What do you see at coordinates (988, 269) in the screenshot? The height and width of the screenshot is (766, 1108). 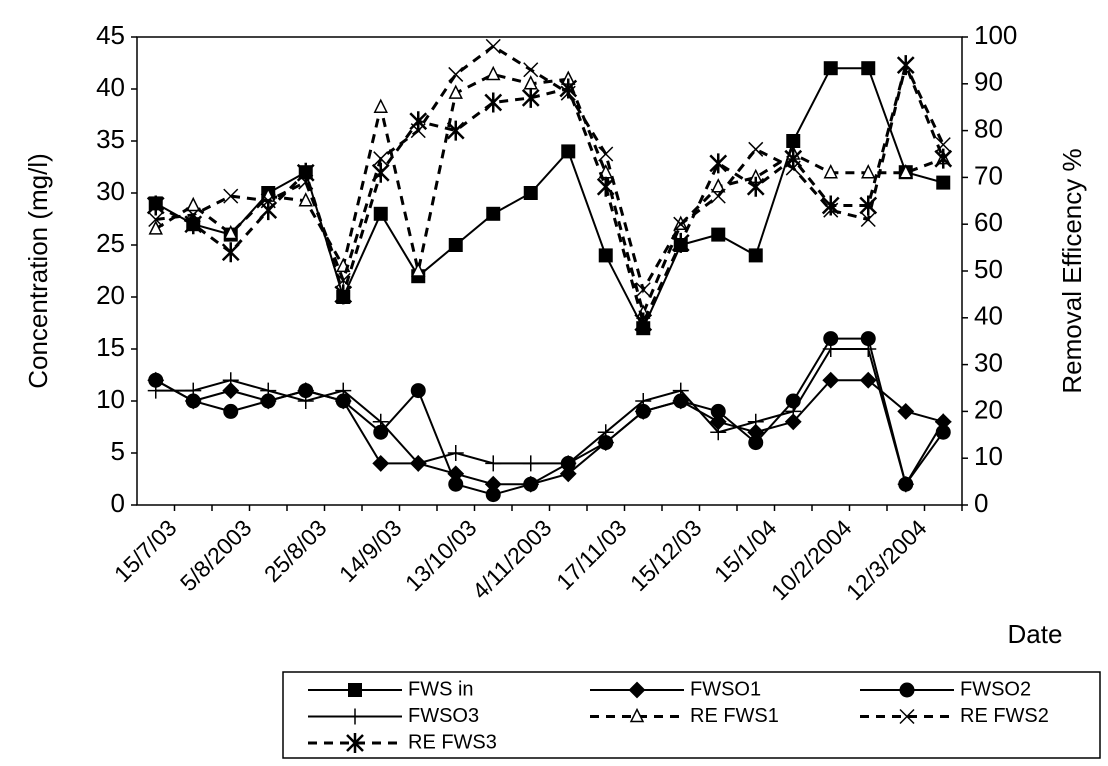 I see `y2-tick-label: 50` at bounding box center [988, 269].